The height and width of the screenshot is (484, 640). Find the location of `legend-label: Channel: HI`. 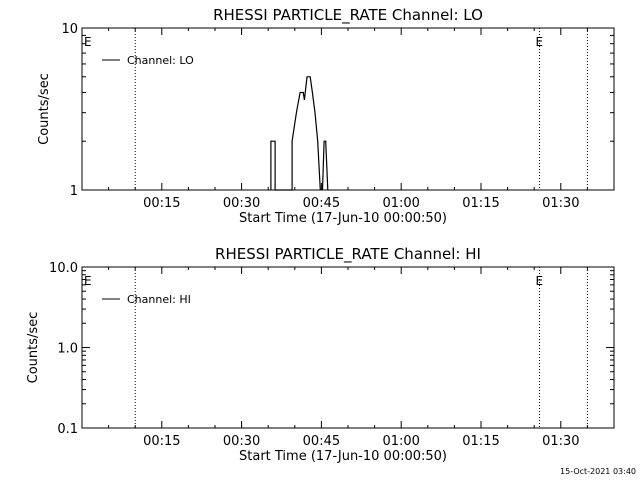

legend-label: Channel: HI is located at coordinates (159, 299).